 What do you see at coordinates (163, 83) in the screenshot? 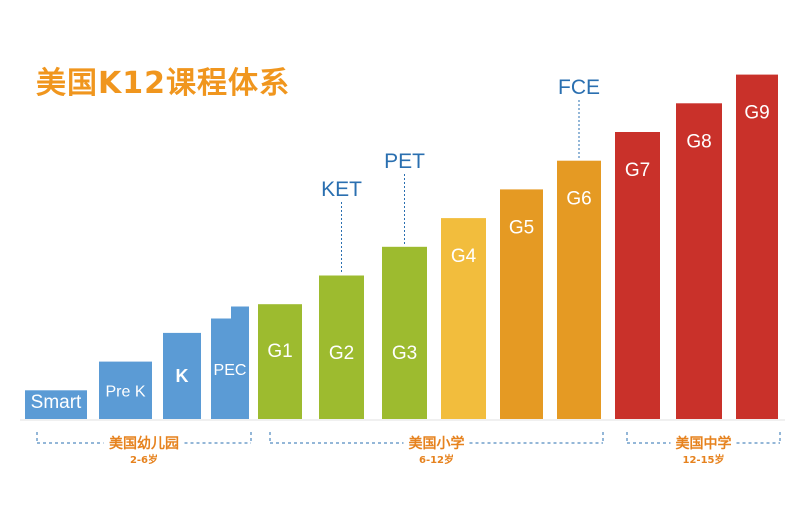
I see `chart-title: 美国K12课程体系` at bounding box center [163, 83].